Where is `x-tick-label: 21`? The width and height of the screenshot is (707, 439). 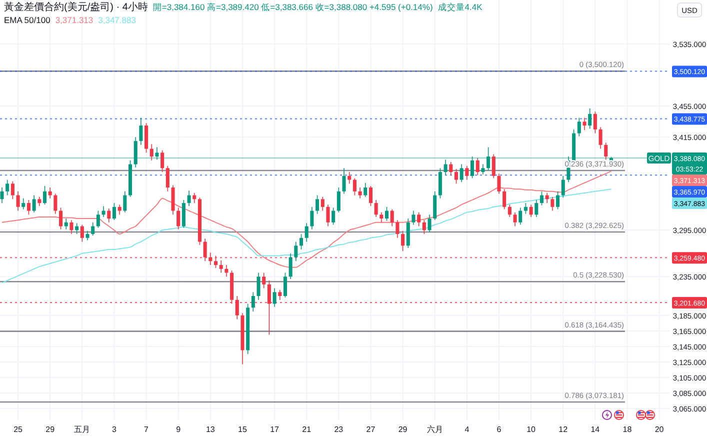 x-tick-label: 21 is located at coordinates (307, 429).